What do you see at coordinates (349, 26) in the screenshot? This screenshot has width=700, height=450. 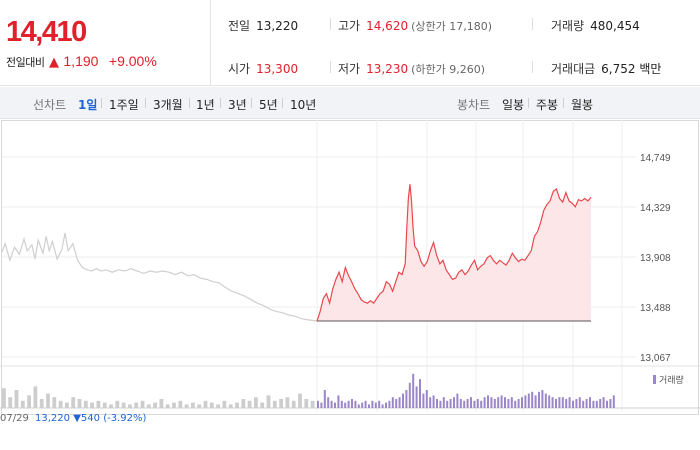 I see `high-label: 고가` at bounding box center [349, 26].